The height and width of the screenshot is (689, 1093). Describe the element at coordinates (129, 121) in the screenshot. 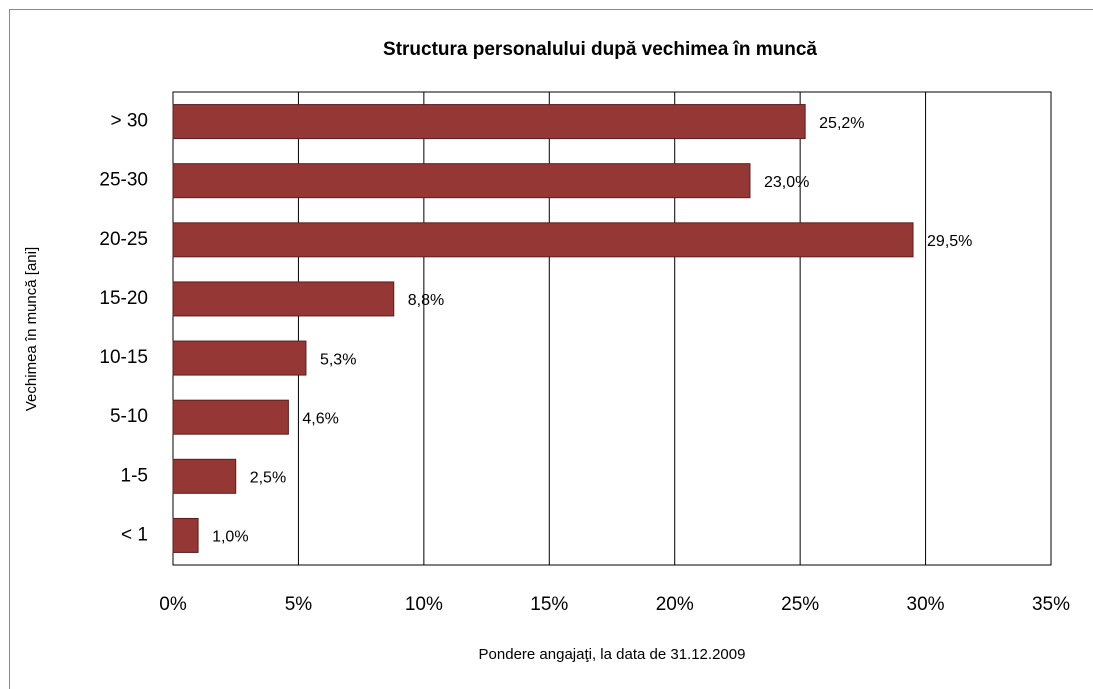

I see `y-tick-label: > 30` at that location.